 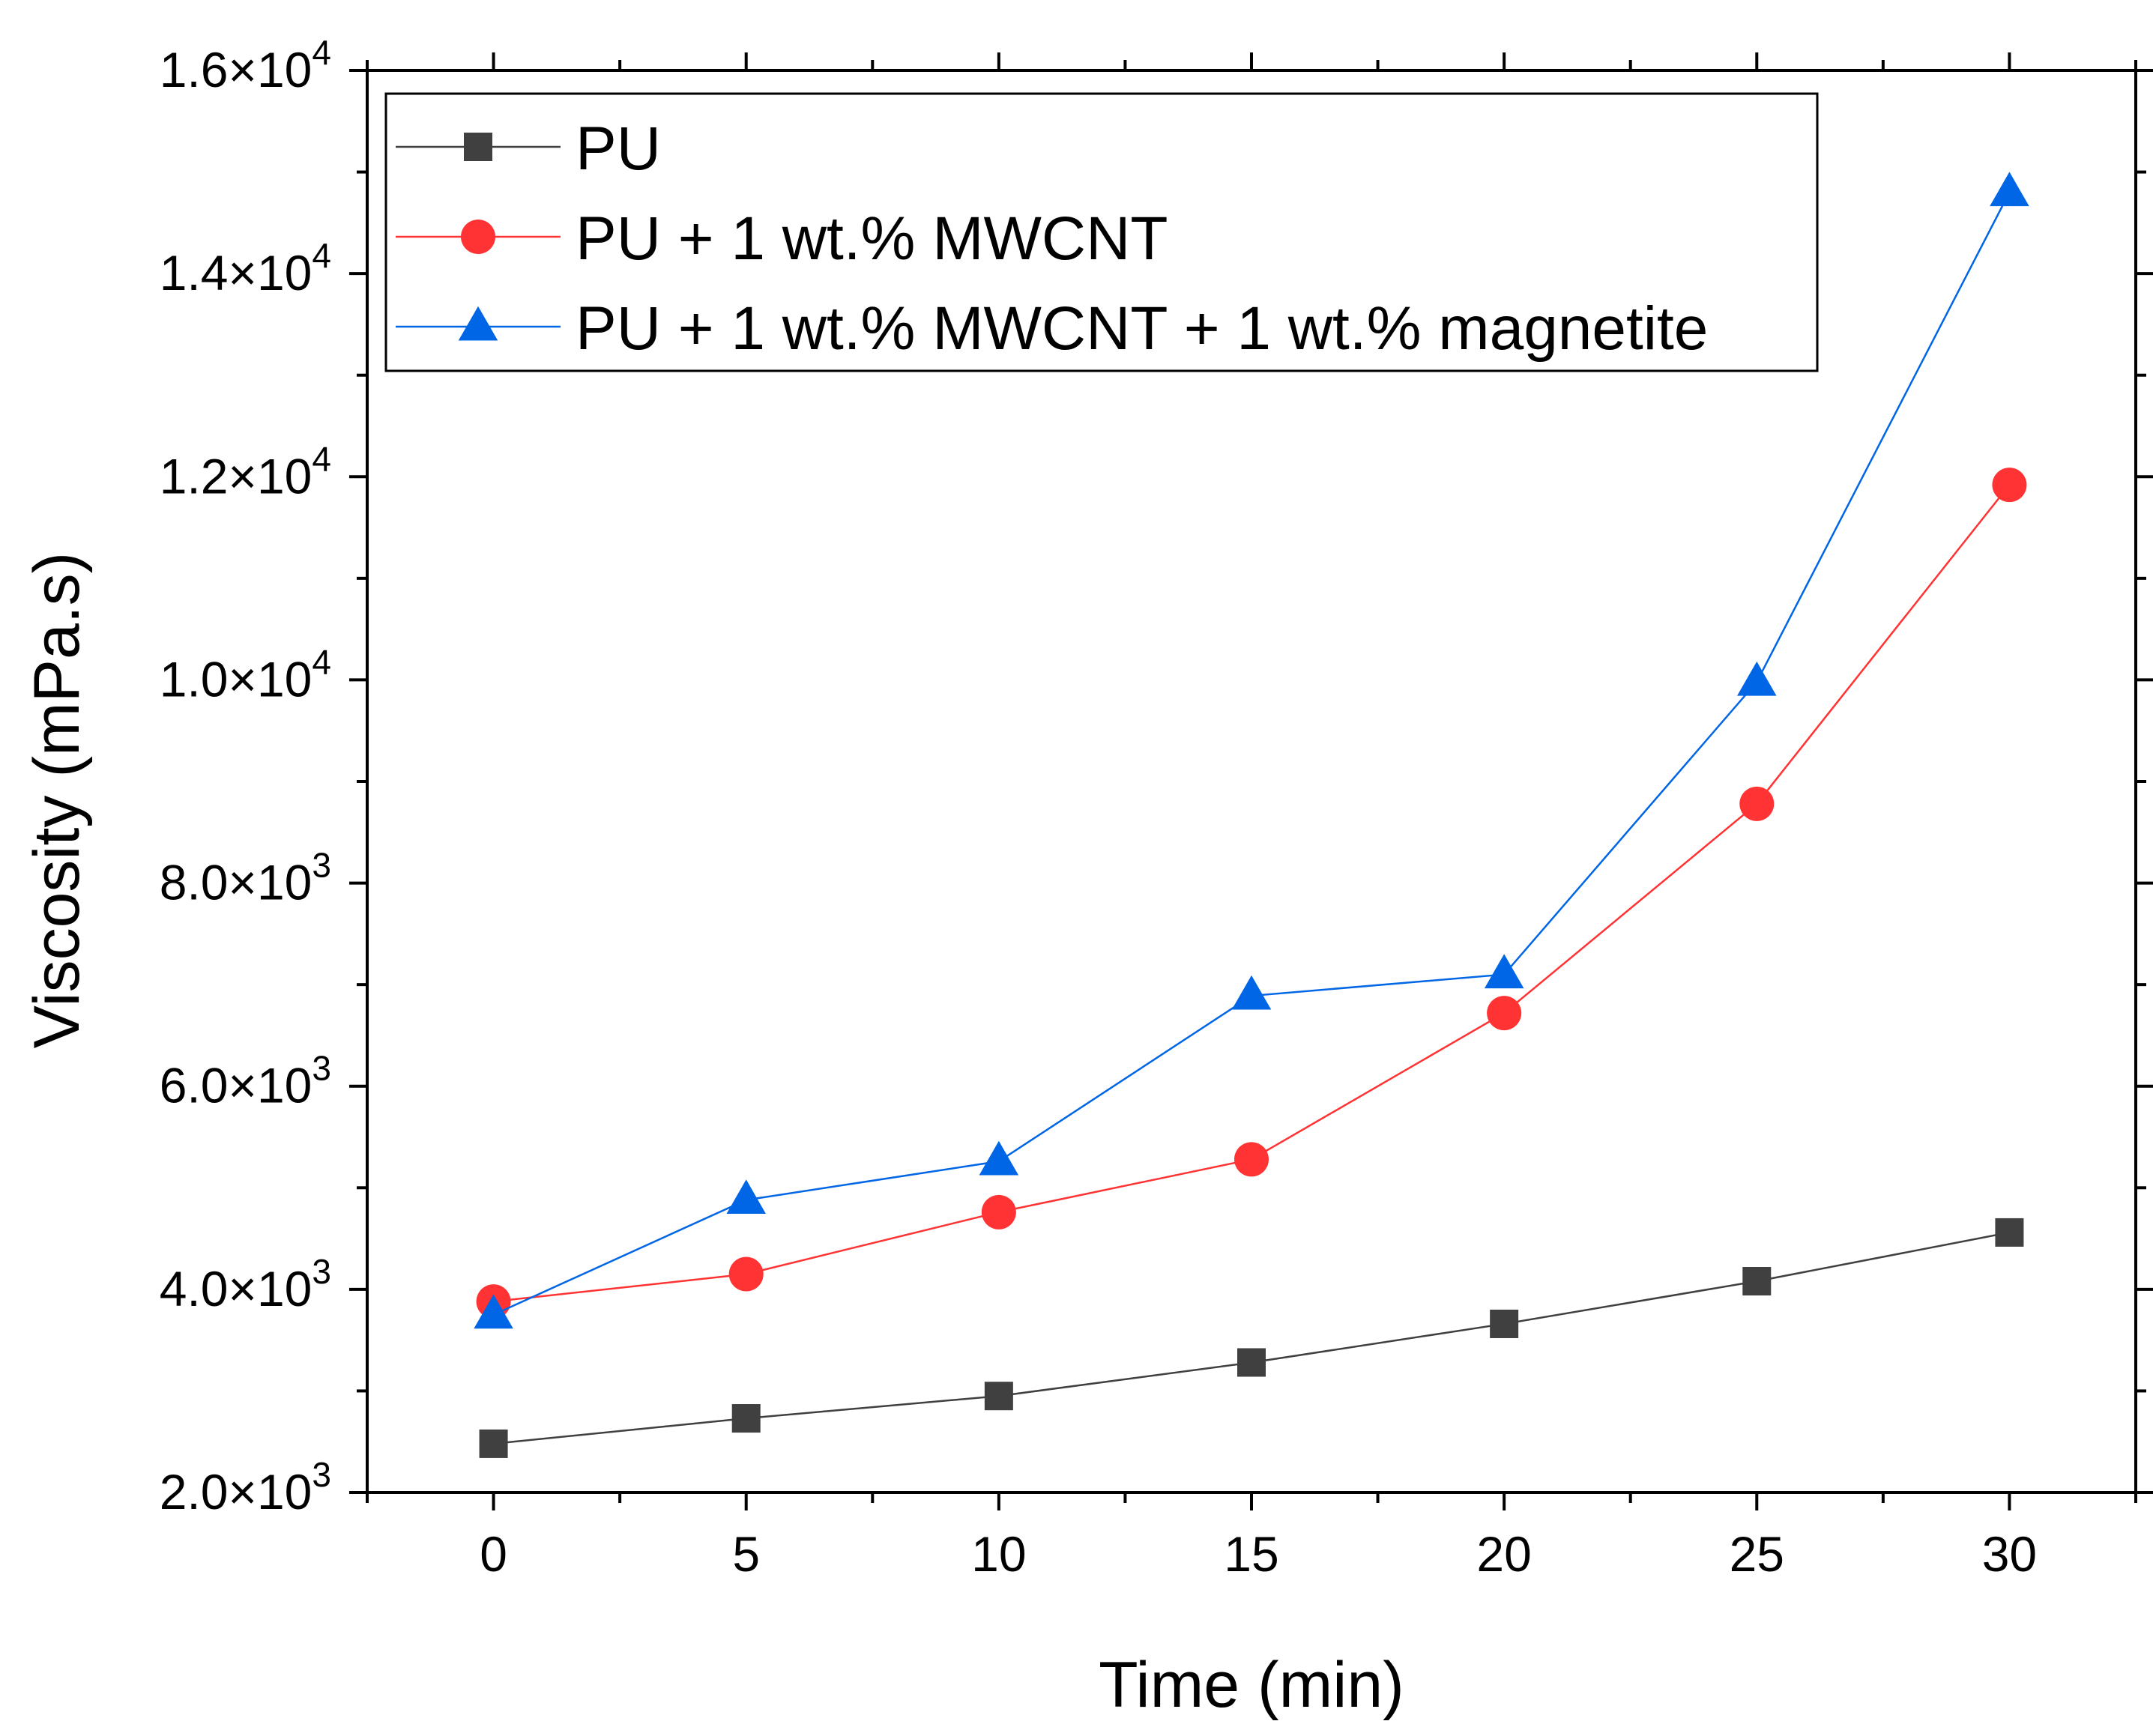 I want to click on y-tick-mantissa: 6.0×10, so click(x=236, y=1085).